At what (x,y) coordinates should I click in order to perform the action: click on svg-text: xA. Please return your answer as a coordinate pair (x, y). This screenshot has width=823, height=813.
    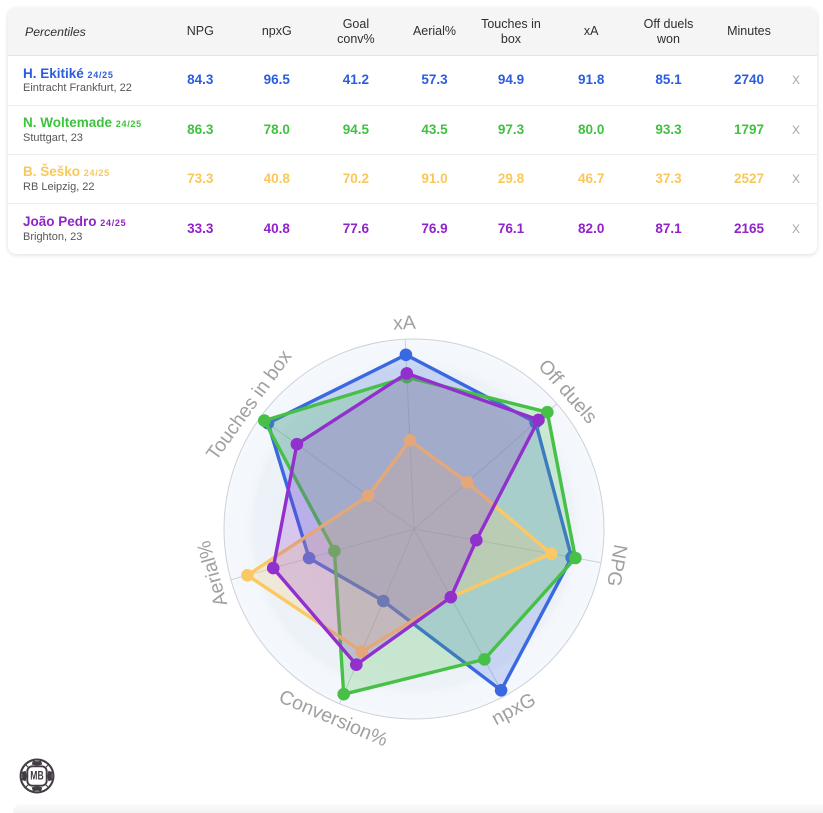
    Looking at the image, I should click on (405, 323).